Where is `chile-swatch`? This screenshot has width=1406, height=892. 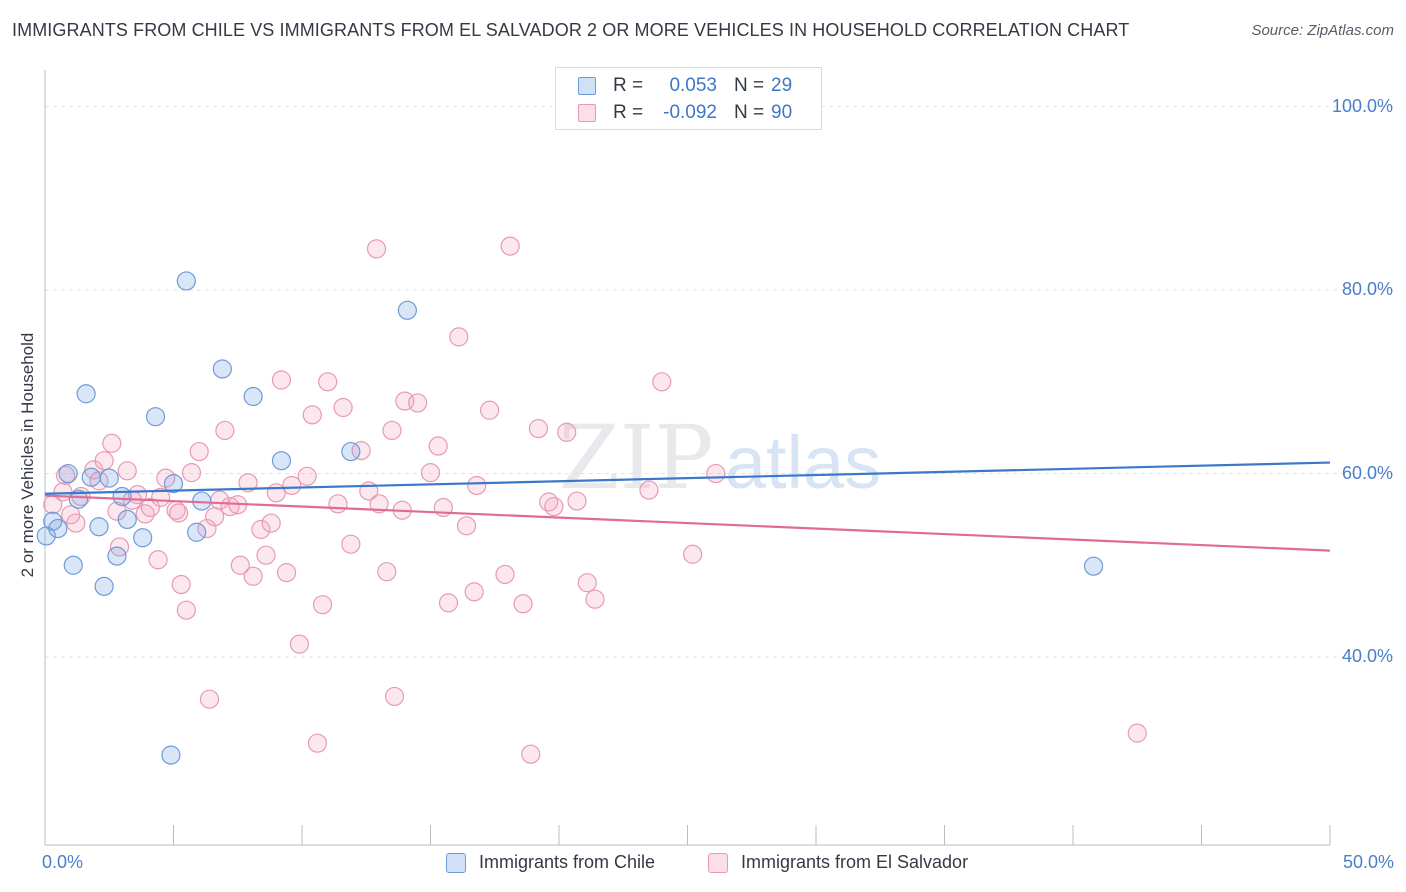
chile-swatch is located at coordinates (587, 86).